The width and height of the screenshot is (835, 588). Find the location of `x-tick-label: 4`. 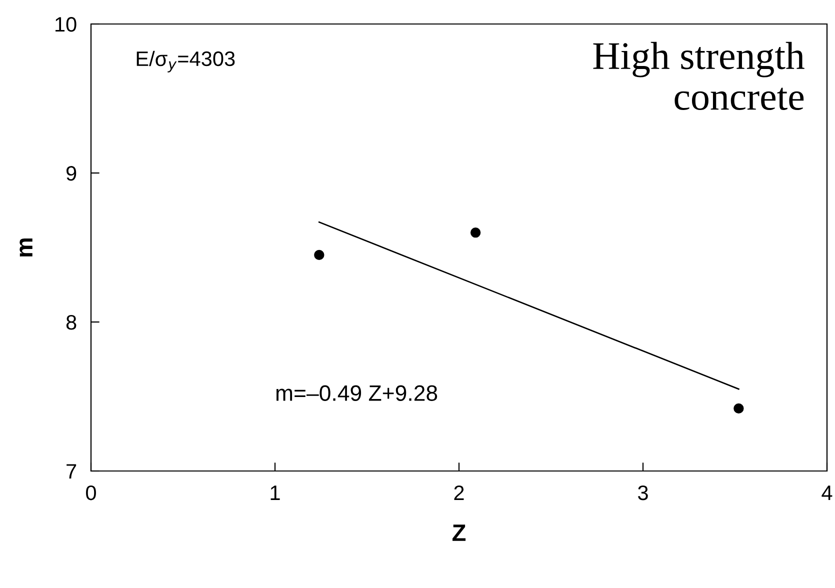

x-tick-label: 4 is located at coordinates (827, 493).